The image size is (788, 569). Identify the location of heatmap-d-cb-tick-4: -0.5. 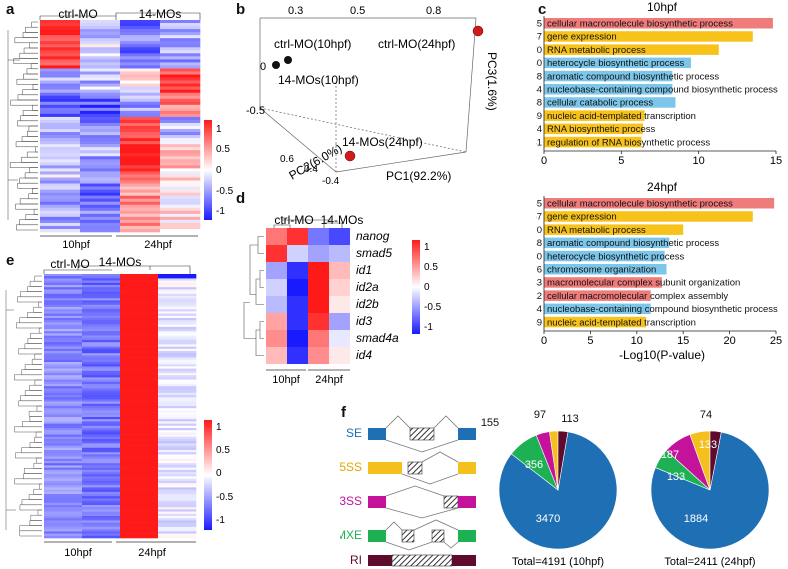
(433, 307).